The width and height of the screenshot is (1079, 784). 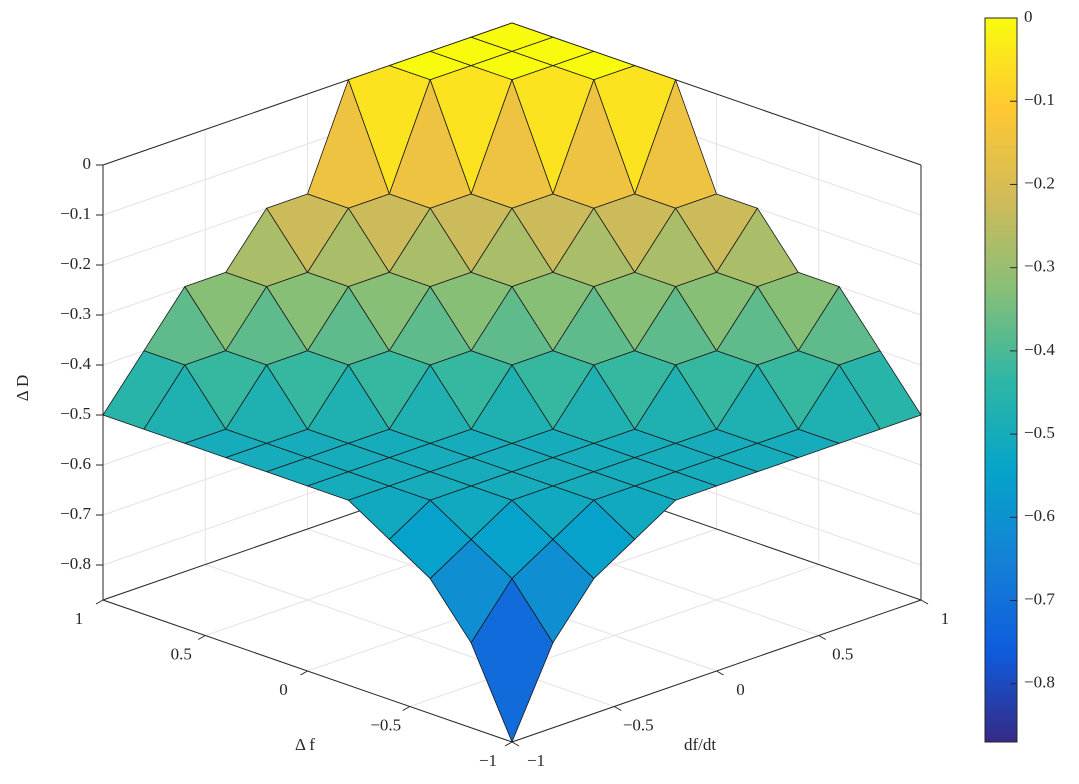 What do you see at coordinates (1039, 266) in the screenshot?
I see `colorbar-tick-label: −0.3` at bounding box center [1039, 266].